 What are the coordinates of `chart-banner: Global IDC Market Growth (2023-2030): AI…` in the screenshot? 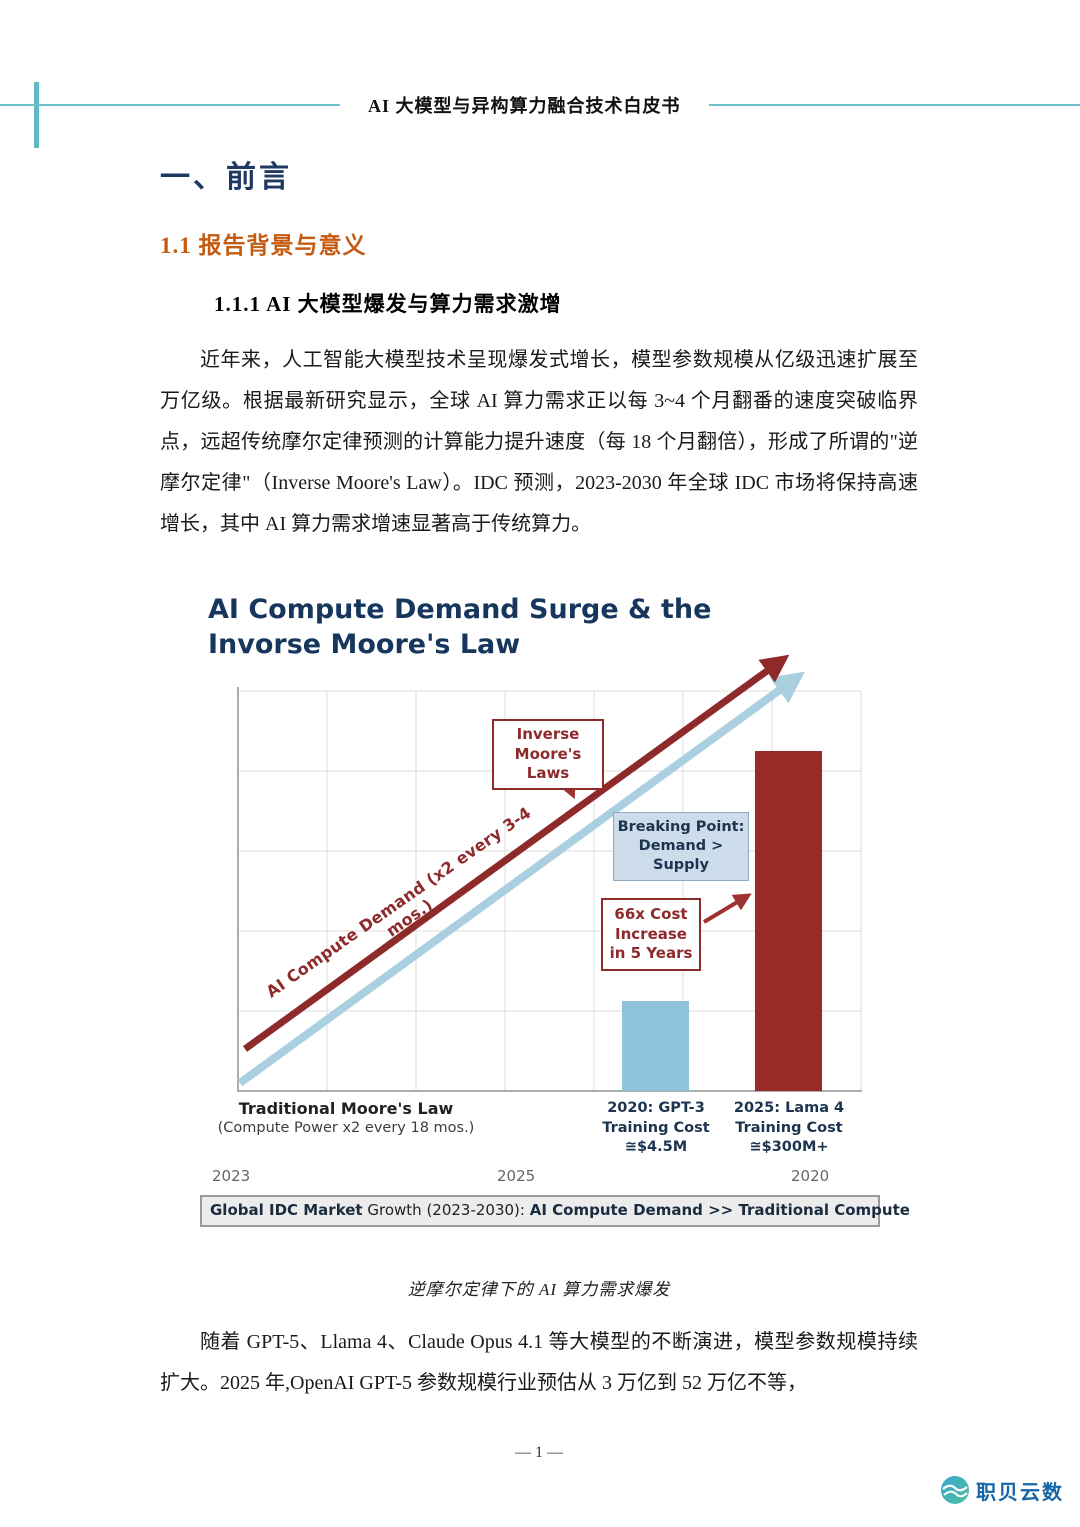 It's located at (555, 1211).